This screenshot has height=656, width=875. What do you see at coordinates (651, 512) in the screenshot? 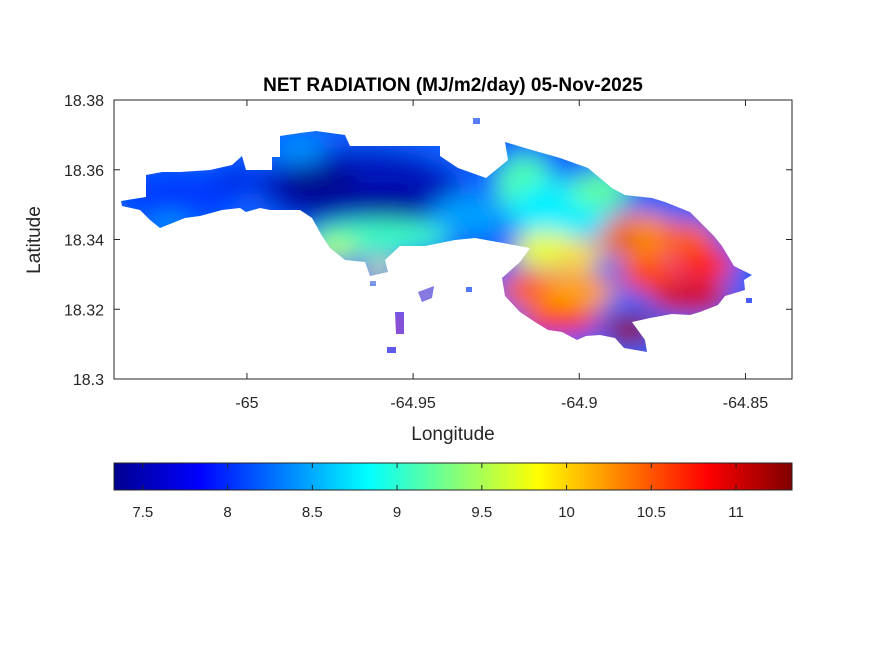
I see `colorbar-tick-label: 10.5` at bounding box center [651, 512].